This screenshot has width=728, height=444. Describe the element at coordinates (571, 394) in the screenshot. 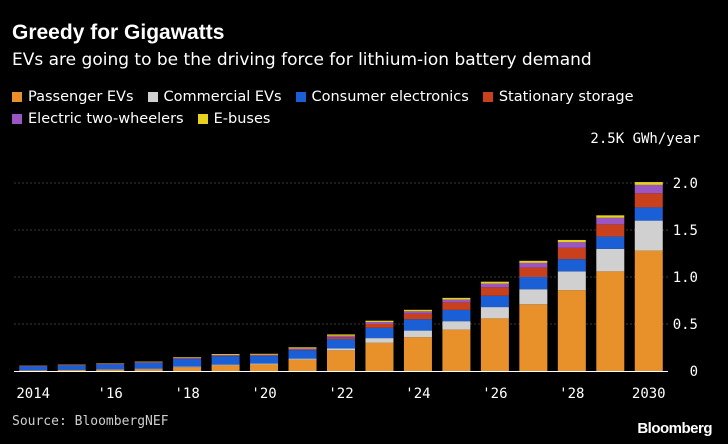

I see `x-tick-label: '28` at that location.